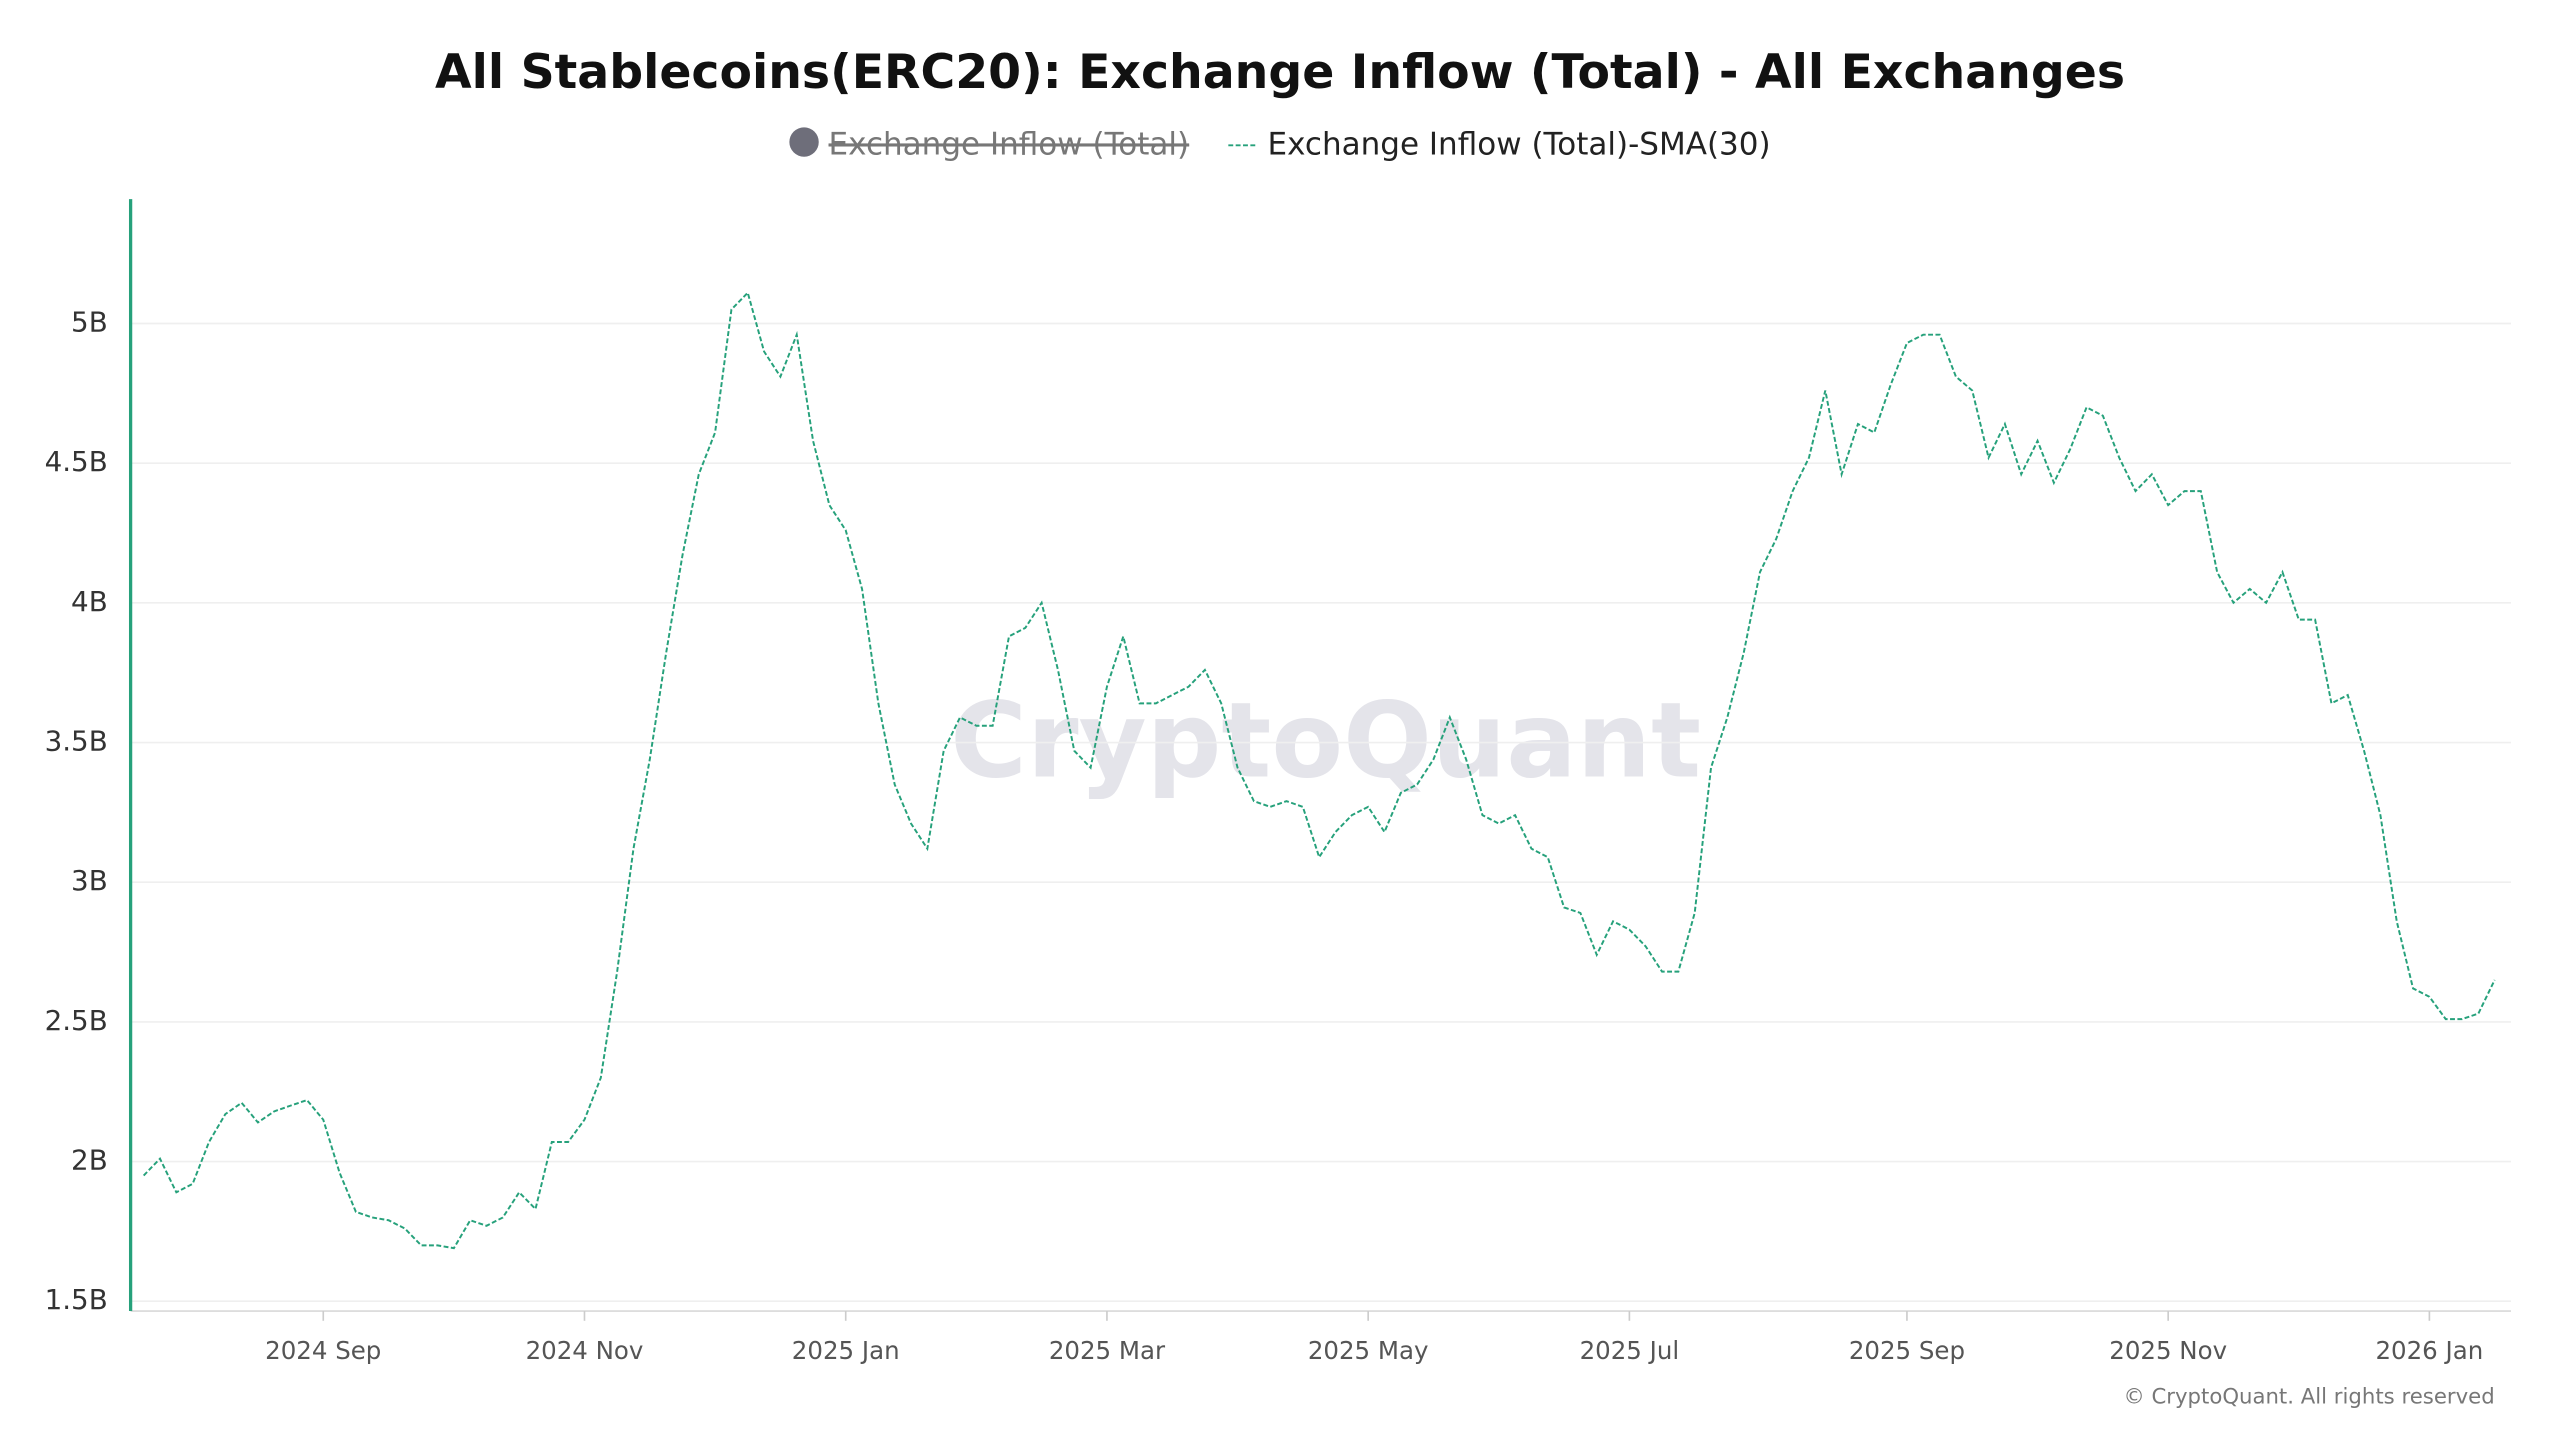 This screenshot has height=1440, width=2560. What do you see at coordinates (1630, 1350) in the screenshot?
I see `x-tick-label: 2025 Jul` at bounding box center [1630, 1350].